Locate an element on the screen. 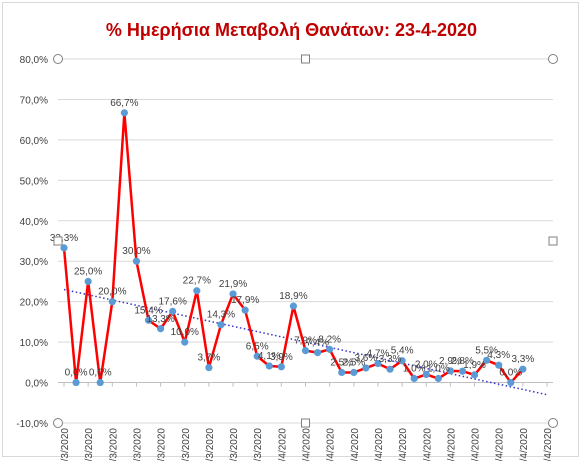  data-label: 3,7% is located at coordinates (209, 358).